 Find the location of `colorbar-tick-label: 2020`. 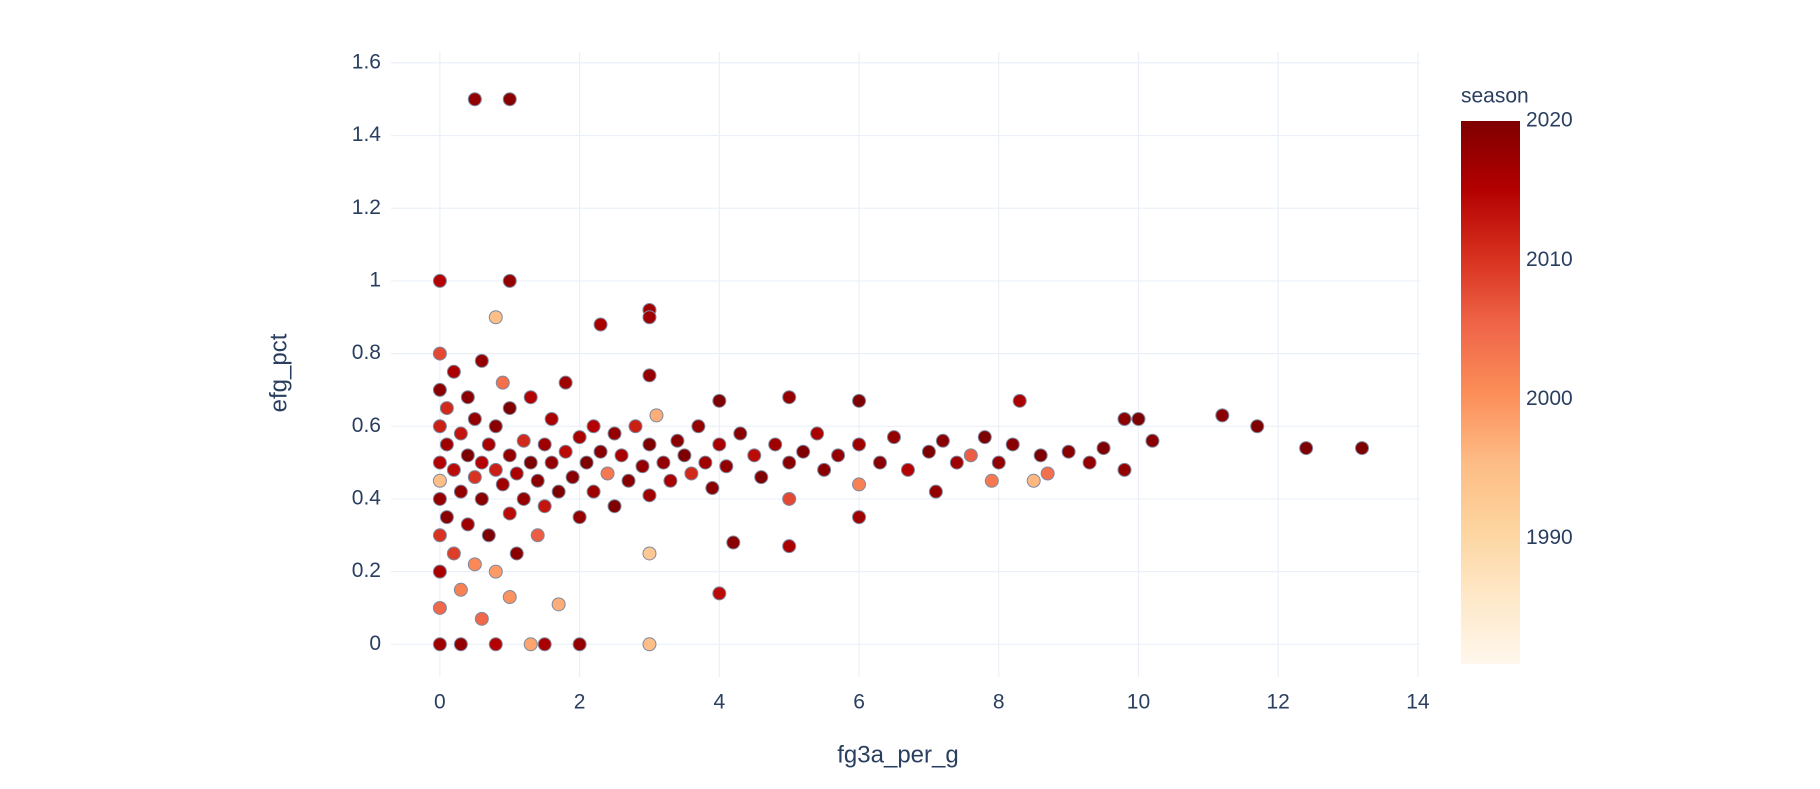

colorbar-tick-label: 2020 is located at coordinates (1549, 120).